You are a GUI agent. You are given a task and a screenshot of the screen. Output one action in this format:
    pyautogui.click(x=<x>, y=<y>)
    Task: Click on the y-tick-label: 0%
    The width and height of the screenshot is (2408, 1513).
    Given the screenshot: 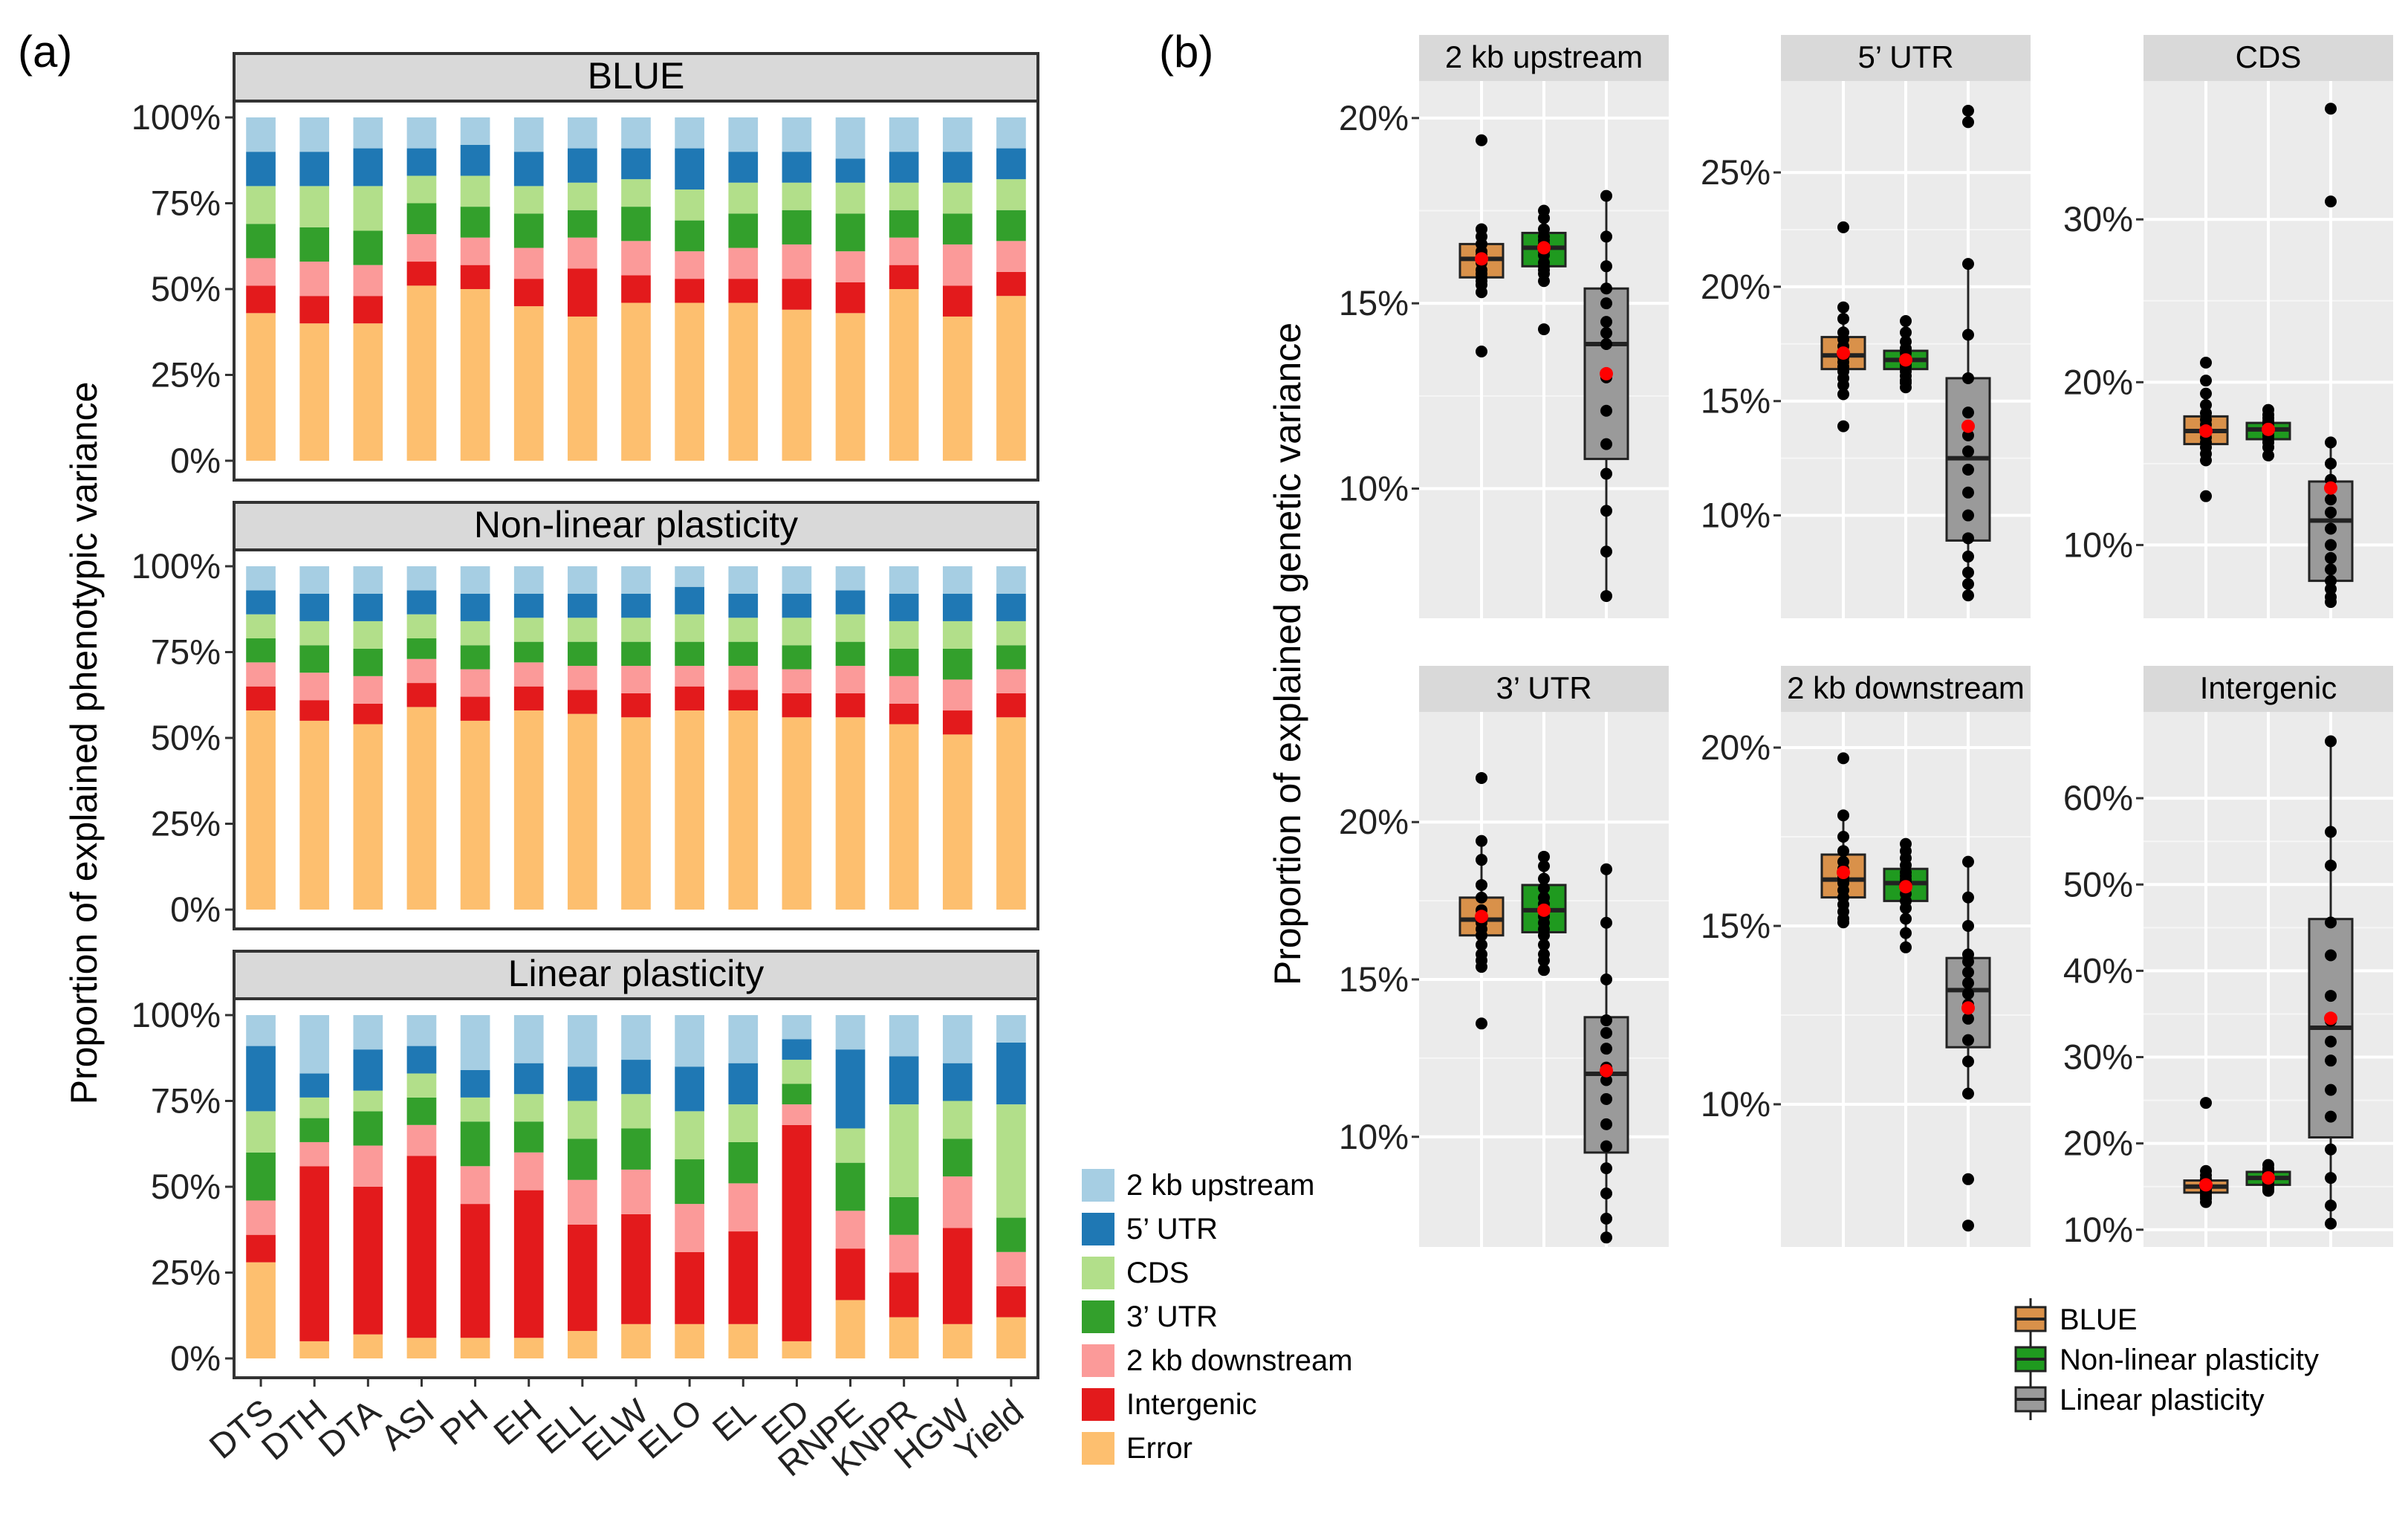 What is the action you would take?
    pyautogui.click(x=196, y=461)
    